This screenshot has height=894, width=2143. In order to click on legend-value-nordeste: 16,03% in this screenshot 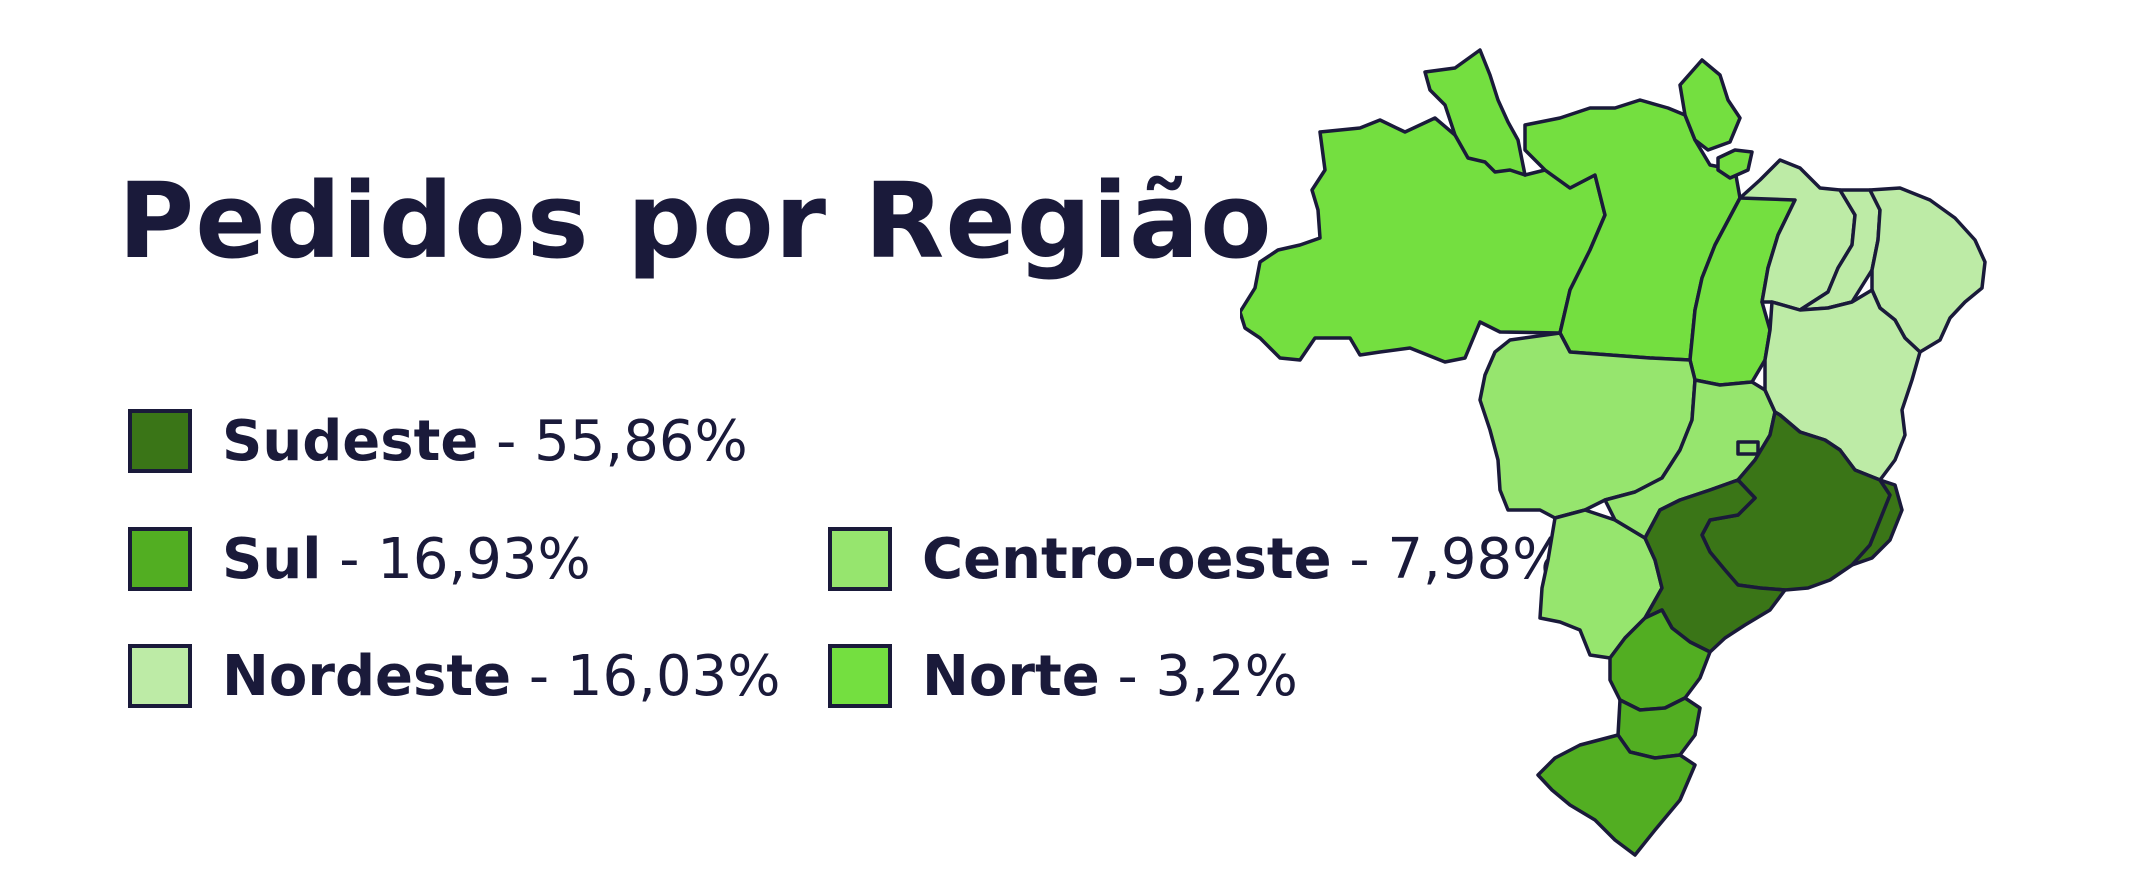, I will do `click(673, 676)`.